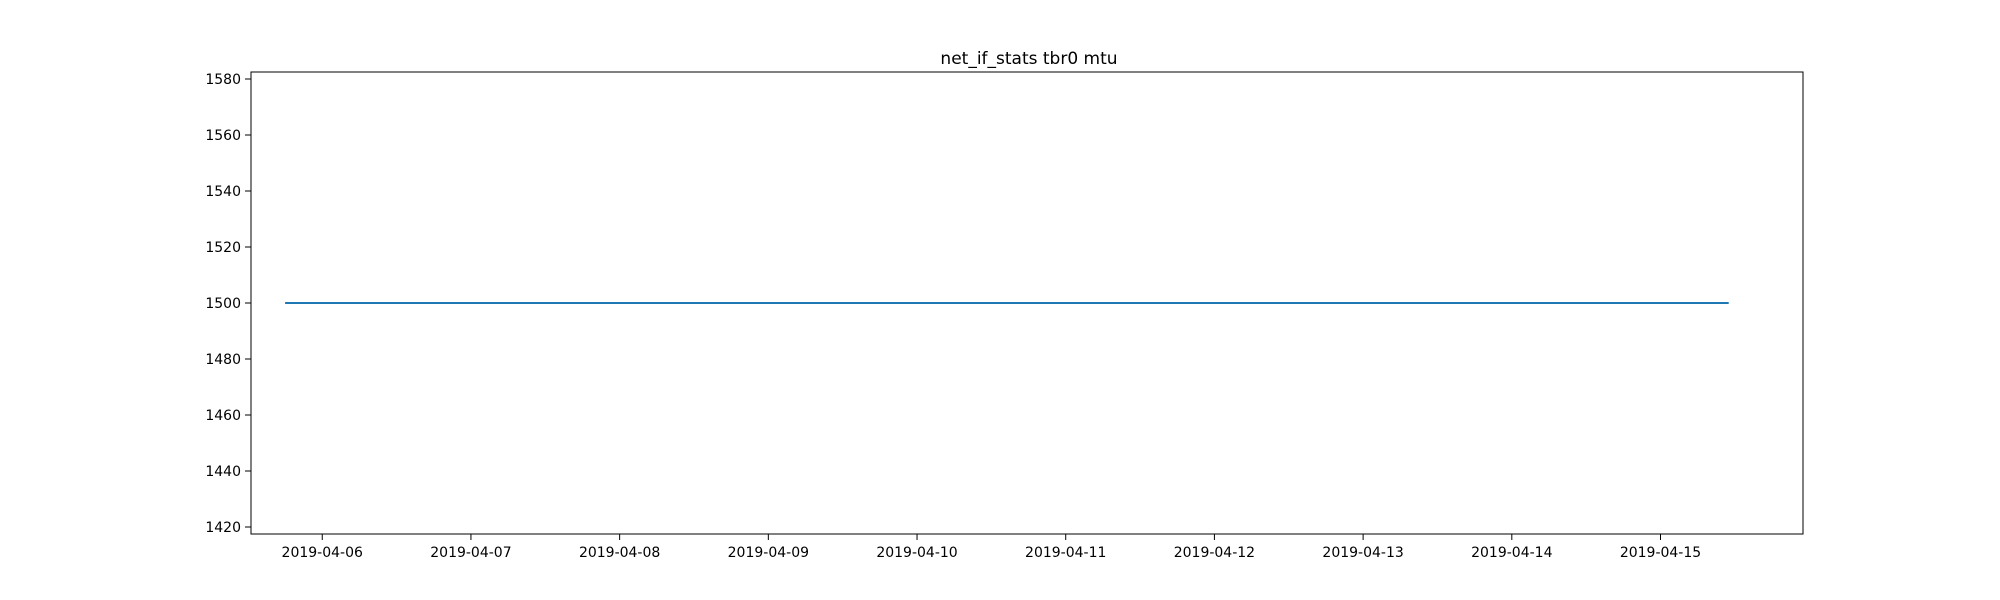 The image size is (2000, 600). What do you see at coordinates (1511, 553) in the screenshot?
I see `x-tick-label: 2019-04-14` at bounding box center [1511, 553].